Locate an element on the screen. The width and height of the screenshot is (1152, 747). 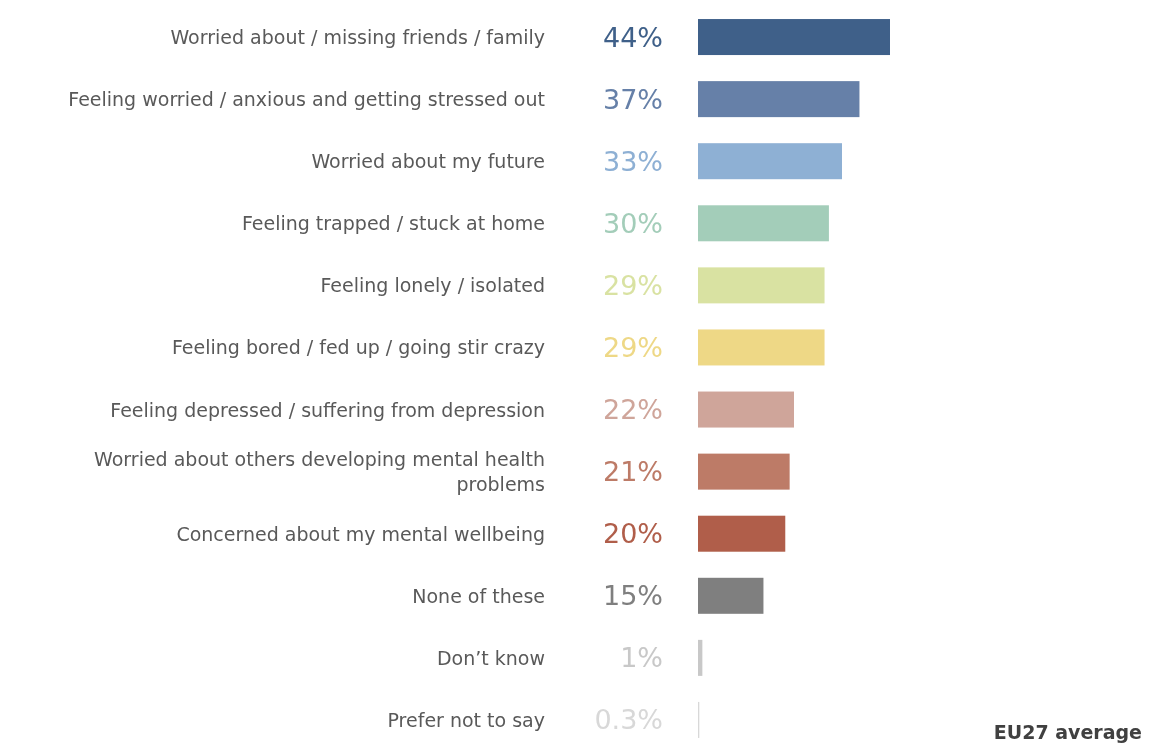
y-tick-label: Feeling depressed / suffering from depression is located at coordinates (327, 409).